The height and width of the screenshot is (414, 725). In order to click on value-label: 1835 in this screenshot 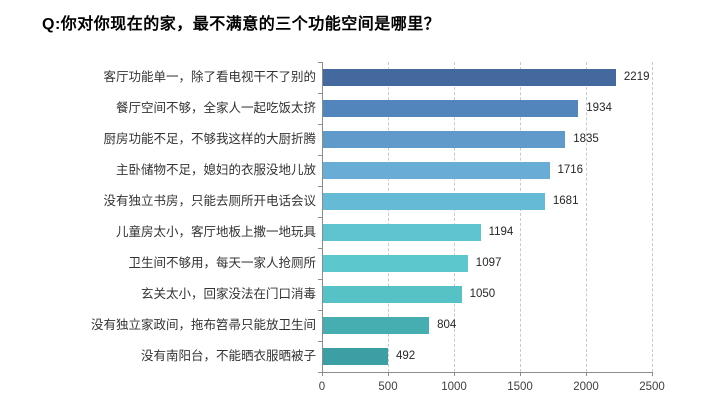, I will do `click(586, 139)`.